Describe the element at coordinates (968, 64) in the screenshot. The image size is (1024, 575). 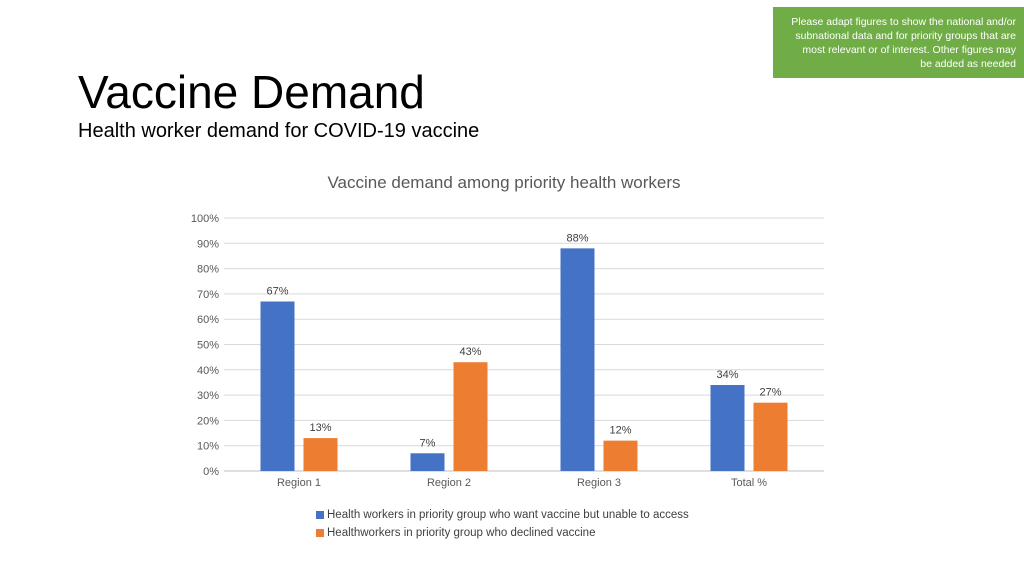
I see `note-line: be added as needed` at that location.